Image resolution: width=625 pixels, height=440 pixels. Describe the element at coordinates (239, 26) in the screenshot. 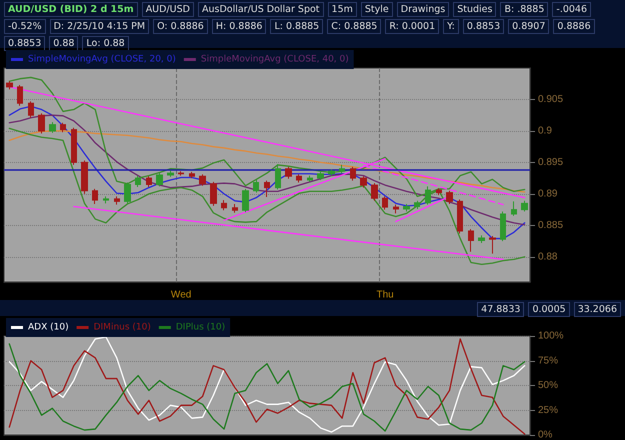

I see `text: H: 0.8886` at that location.